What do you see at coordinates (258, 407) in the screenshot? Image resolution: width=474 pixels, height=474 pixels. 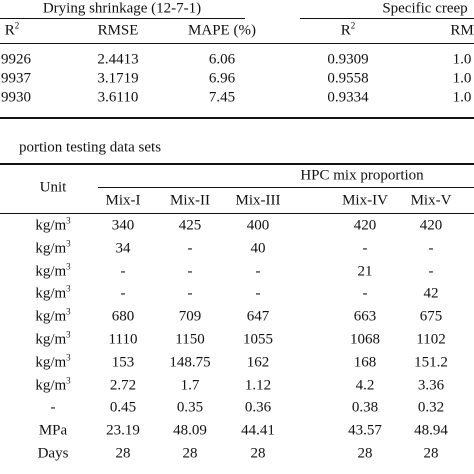 I see `cell: 0.36` at bounding box center [258, 407].